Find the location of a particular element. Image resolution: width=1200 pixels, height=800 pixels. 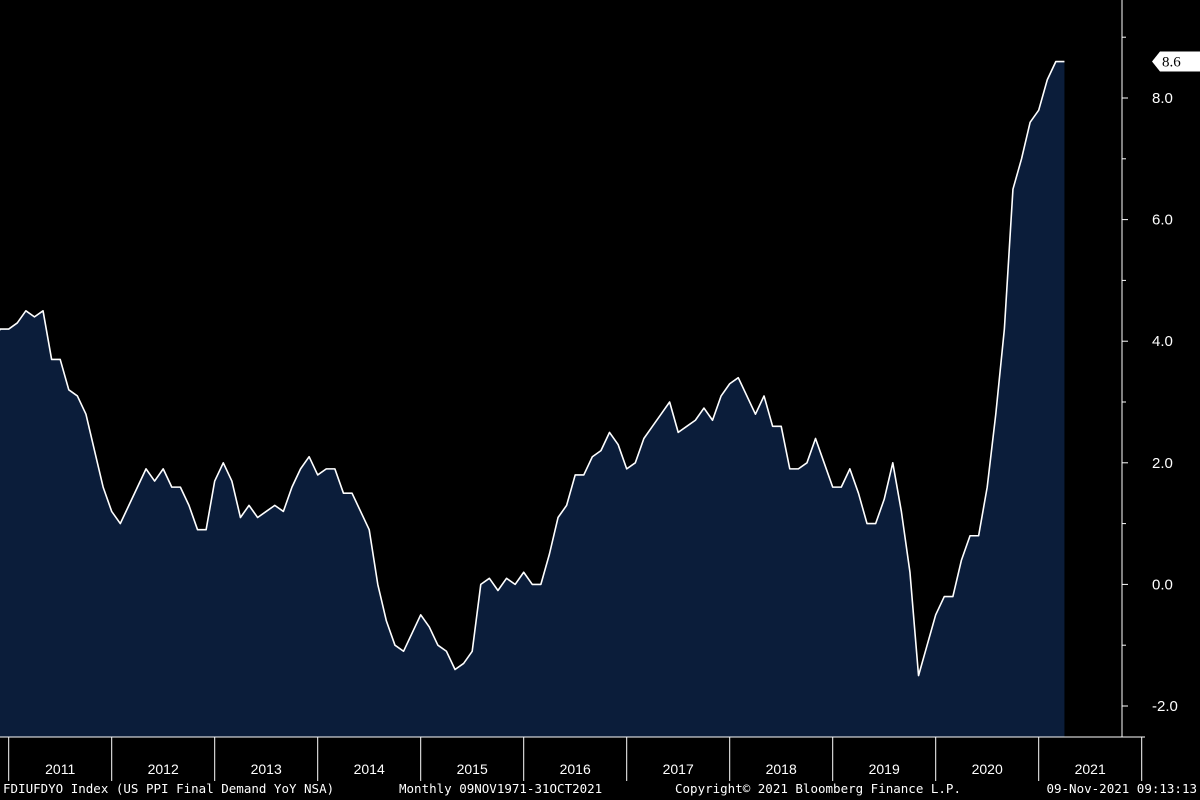

x-tick-label: 2018 is located at coordinates (781, 769).